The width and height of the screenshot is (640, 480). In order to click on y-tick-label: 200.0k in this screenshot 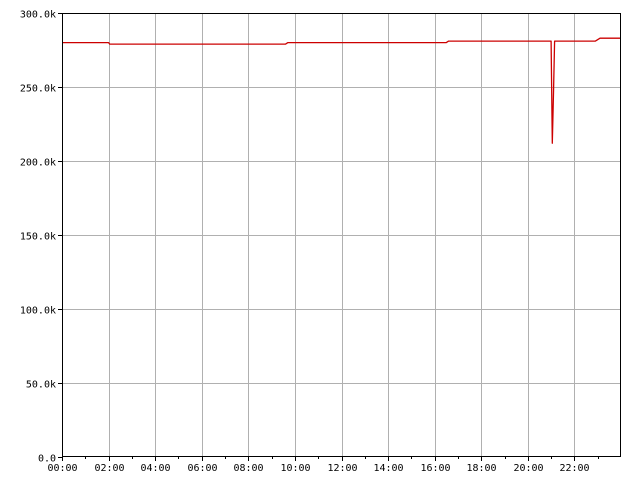, I will do `click(38, 163)`.